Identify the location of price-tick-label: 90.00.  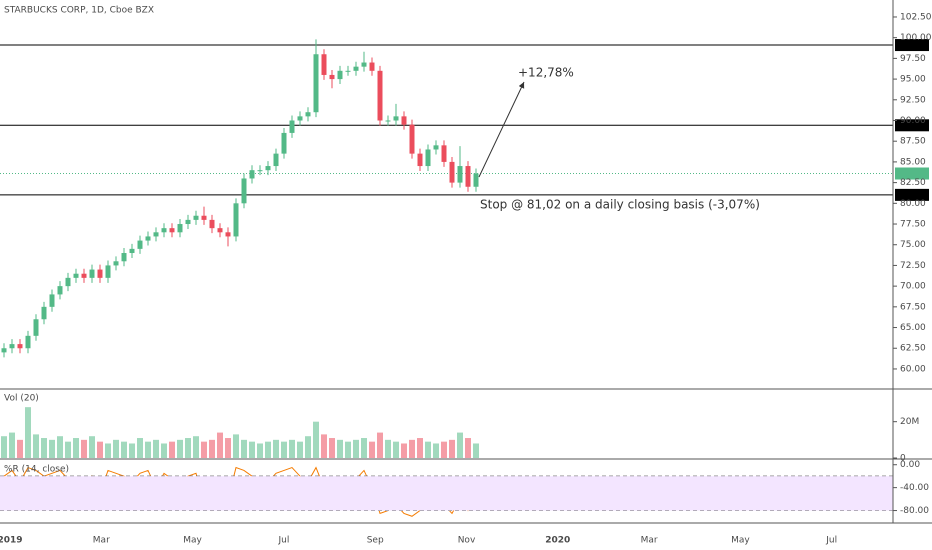
(913, 121).